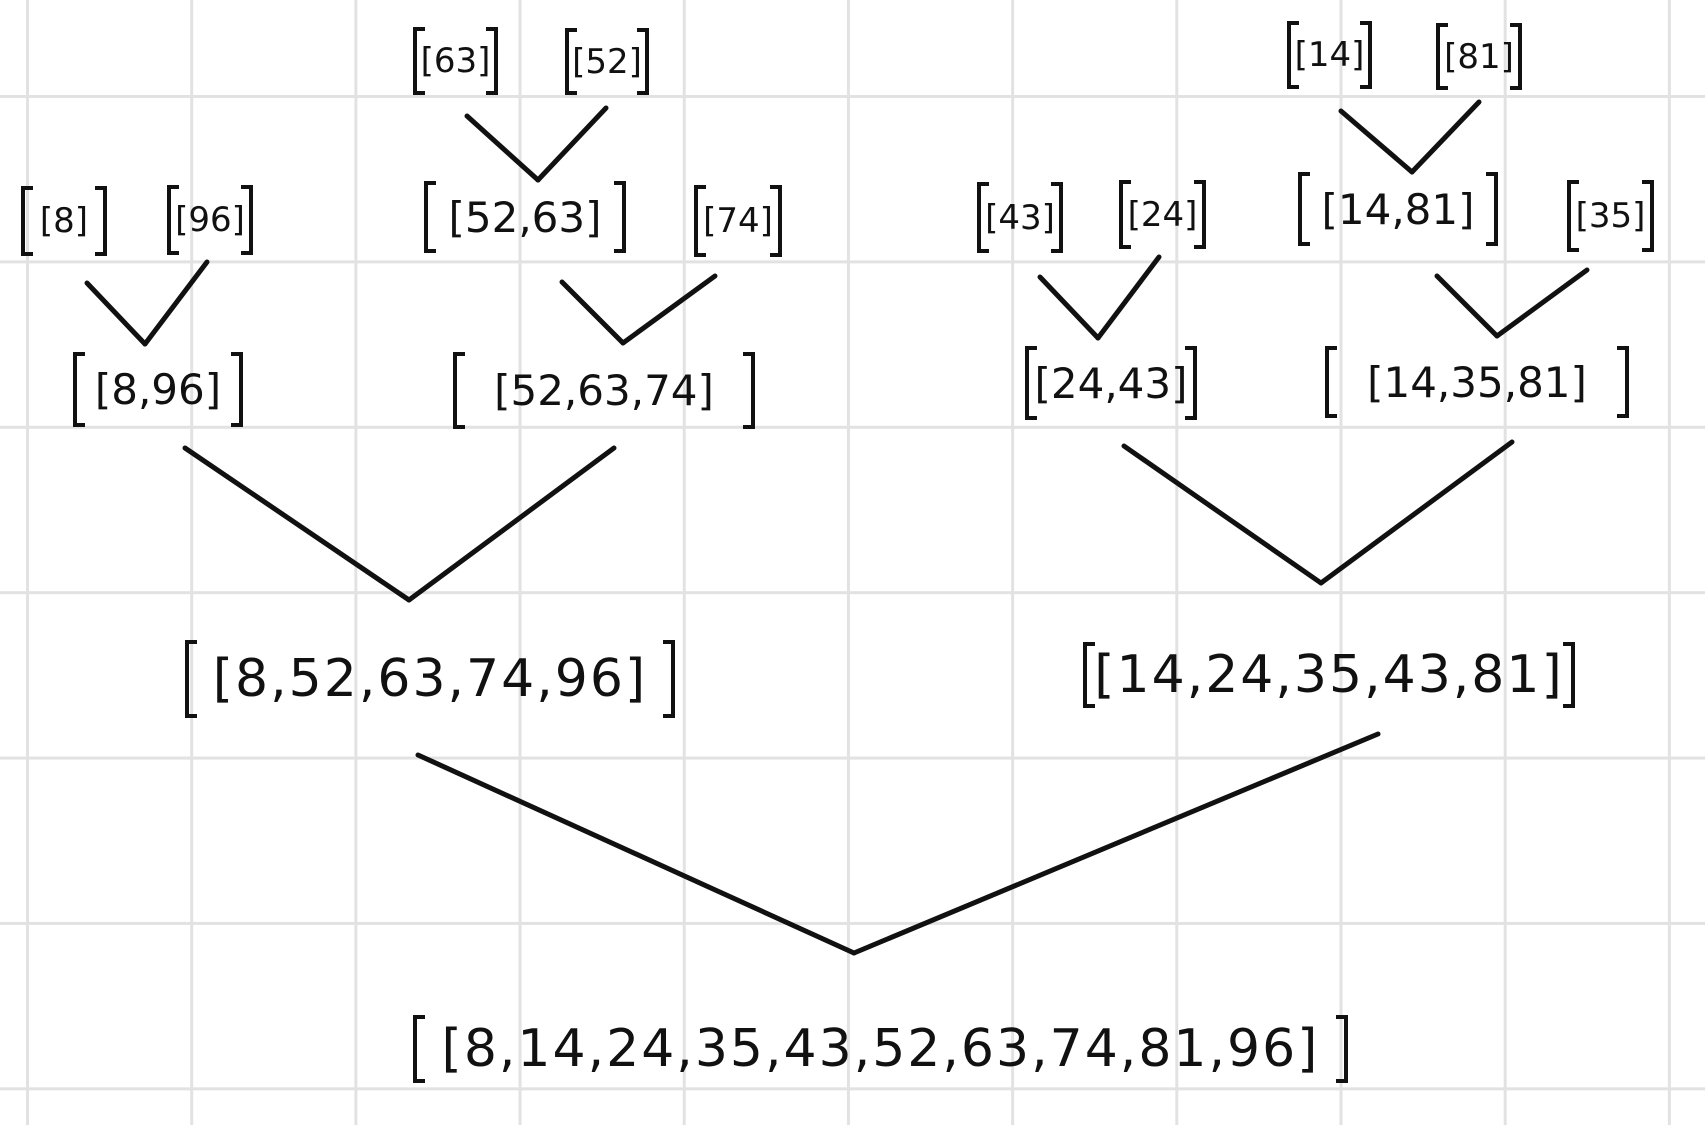  I want to click on array-node: [8,14,24,35,43,52,63,74,81,96], so click(880, 1049).